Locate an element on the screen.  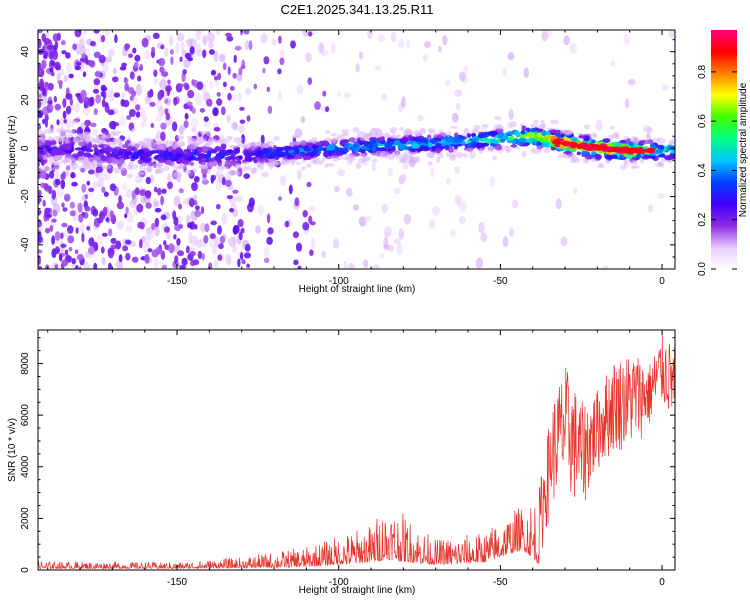
y-tick-label: 8000 is located at coordinates (25, 363).